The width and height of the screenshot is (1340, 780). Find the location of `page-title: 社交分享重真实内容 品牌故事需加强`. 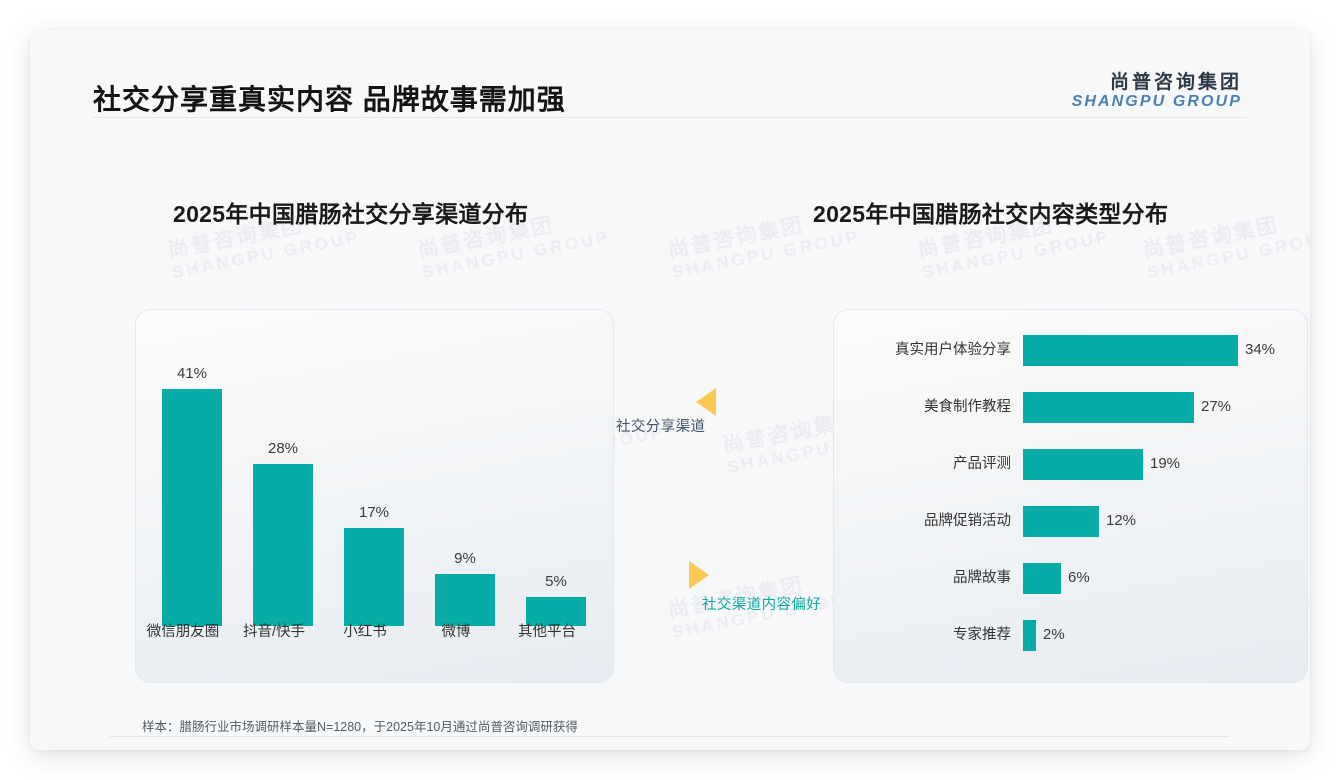

page-title: 社交分享重真实内容 品牌故事需加强 is located at coordinates (329, 99).